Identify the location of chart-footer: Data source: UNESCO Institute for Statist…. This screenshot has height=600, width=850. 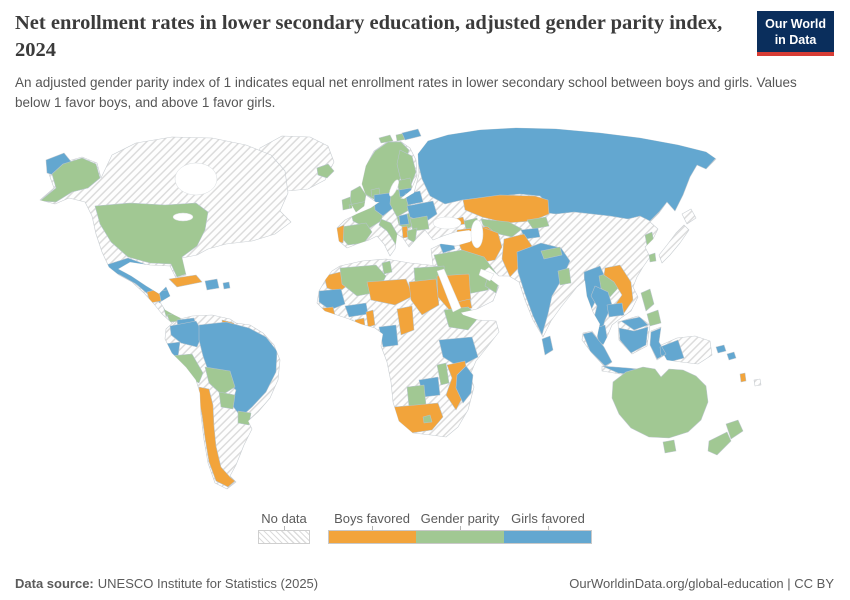
(424, 583).